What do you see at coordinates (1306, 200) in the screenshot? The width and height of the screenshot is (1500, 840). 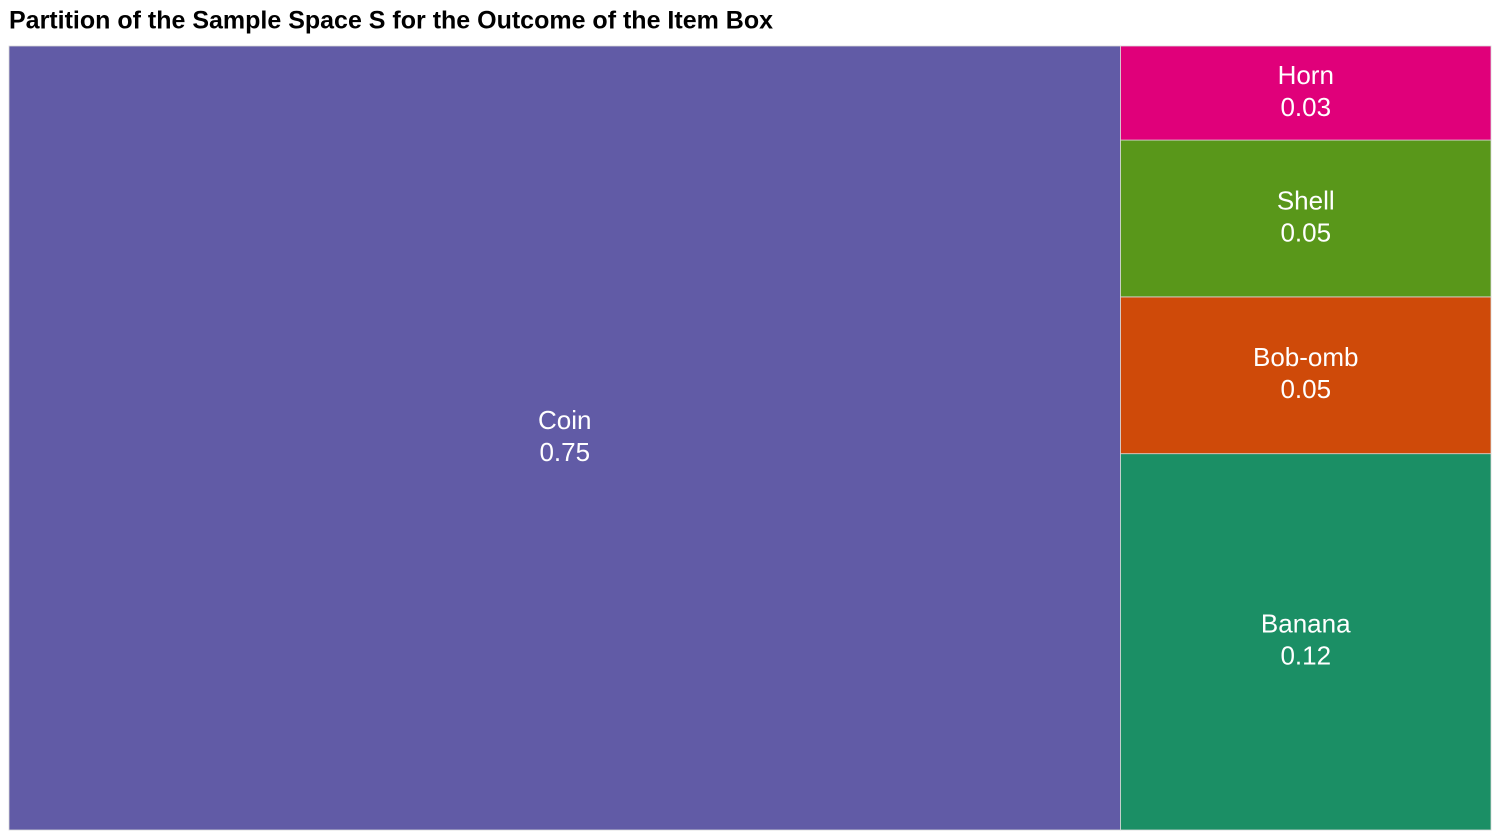 I see `tile-label: Shell` at bounding box center [1306, 200].